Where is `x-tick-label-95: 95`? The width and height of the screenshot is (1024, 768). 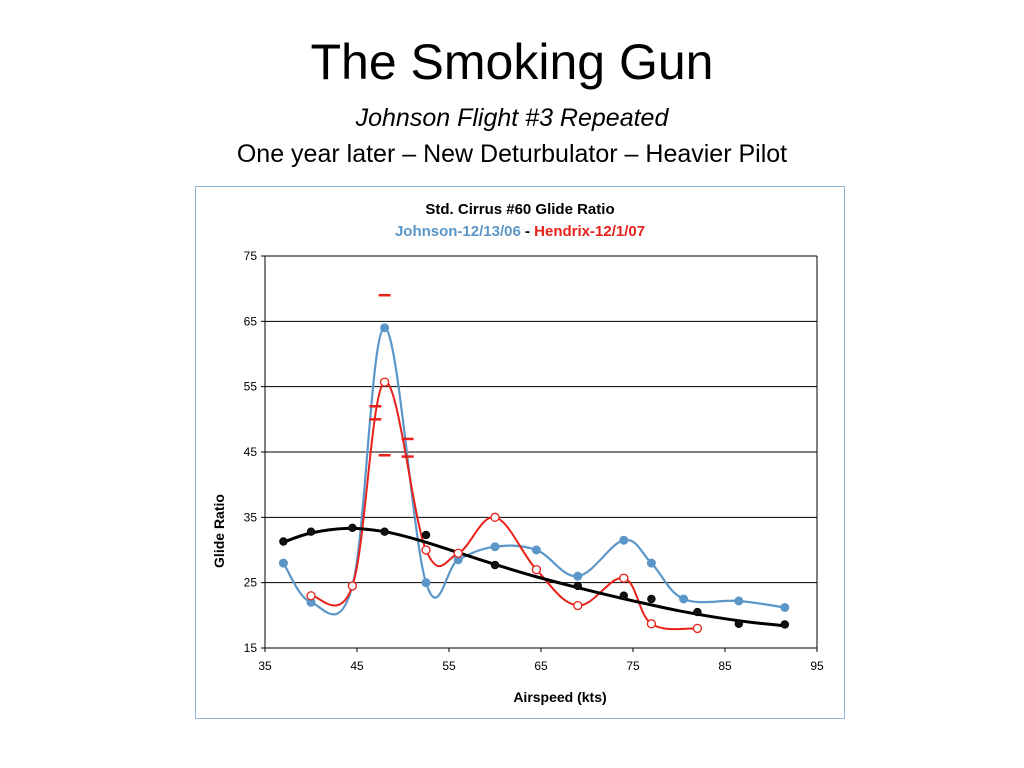
x-tick-label-95: 95 is located at coordinates (817, 666).